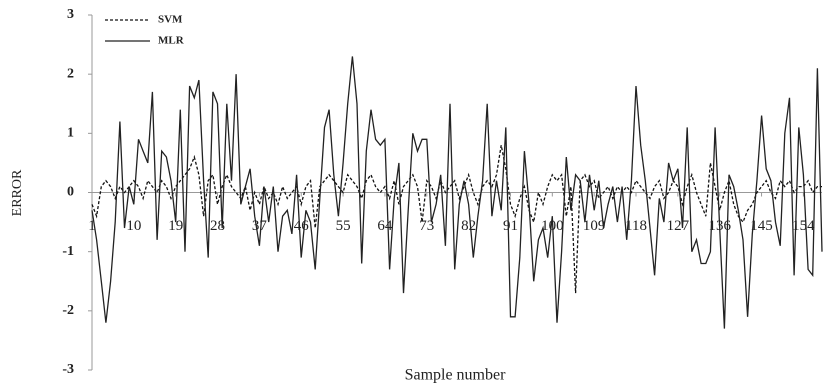 This screenshot has width=824, height=387. I want to click on y-tick-label: 3, so click(70, 14).